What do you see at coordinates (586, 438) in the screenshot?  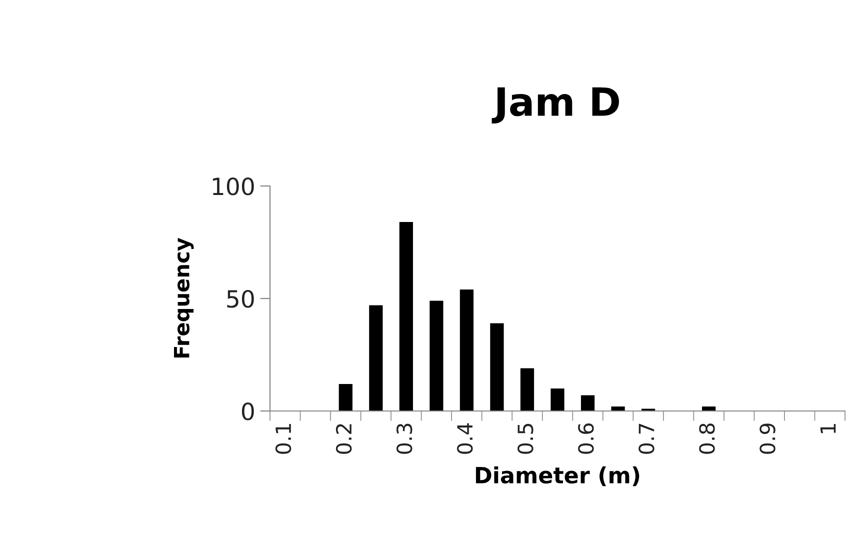 I see `x-tick-label: 0.6` at bounding box center [586, 438].